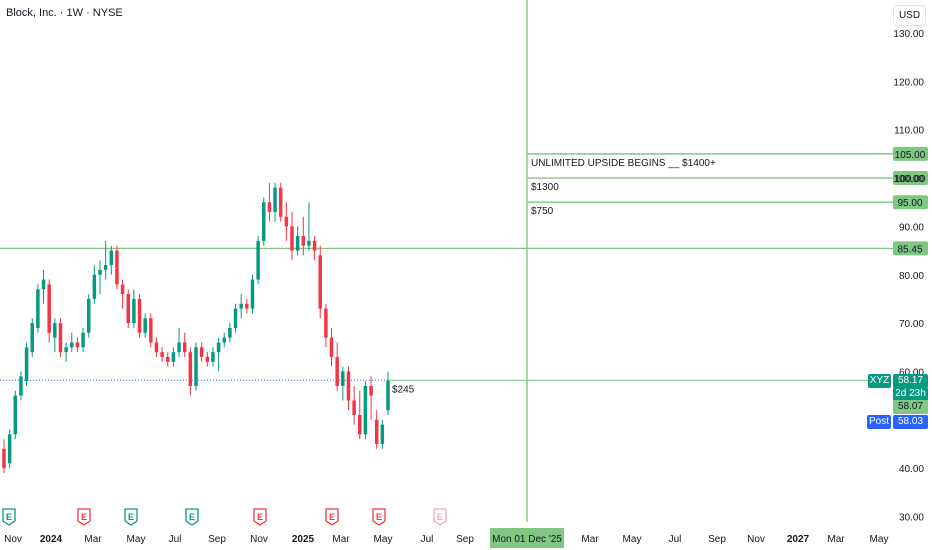 The width and height of the screenshot is (932, 550). I want to click on countdown-badge: 2d 23h, so click(910, 394).